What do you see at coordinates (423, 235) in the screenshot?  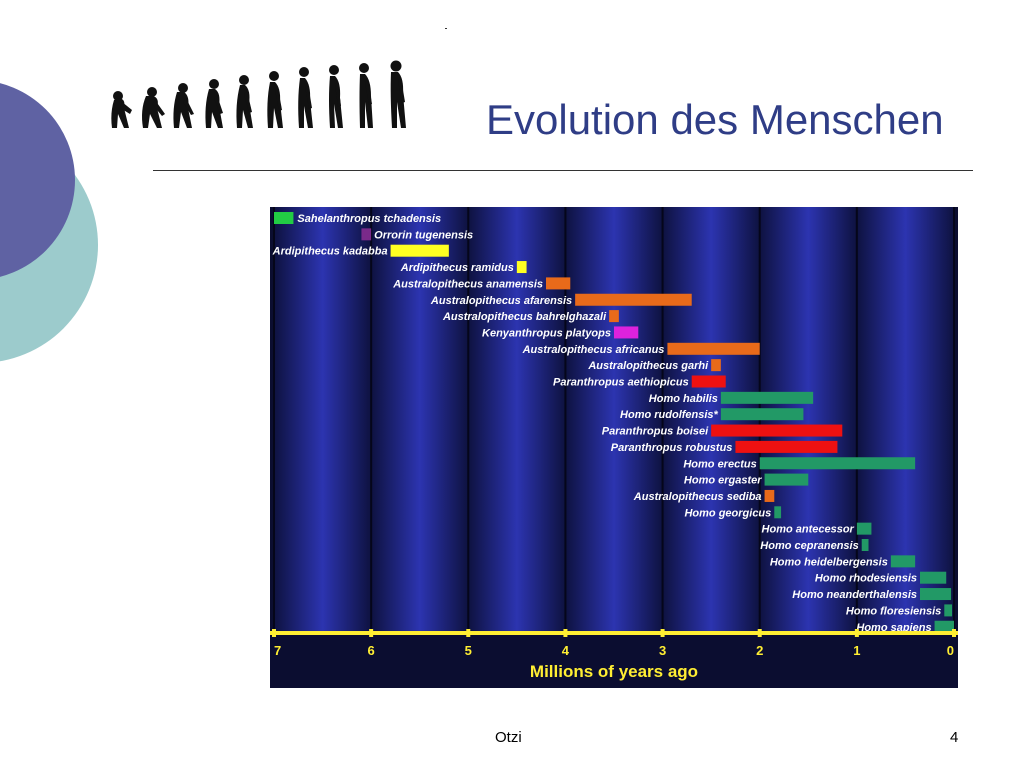 I see `bar-label-1: Orrorin tugenensis` at bounding box center [423, 235].